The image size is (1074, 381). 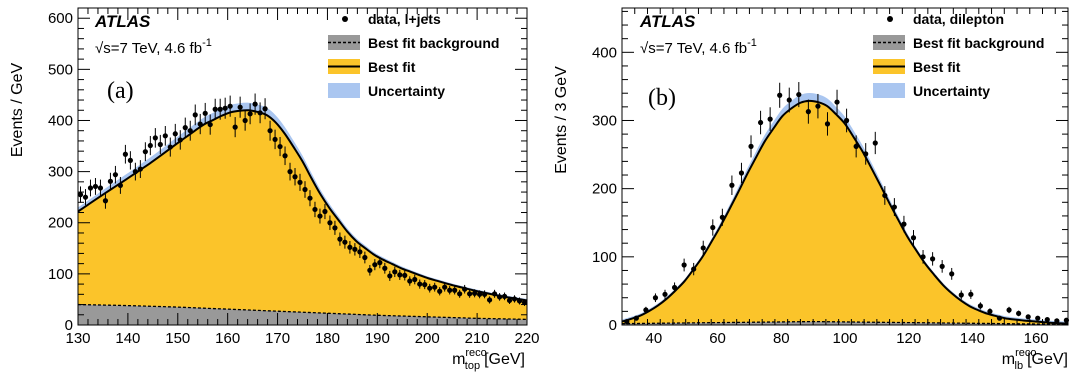 I want to click on panel-a-x-tick-label-180: 180, so click(x=327, y=338).